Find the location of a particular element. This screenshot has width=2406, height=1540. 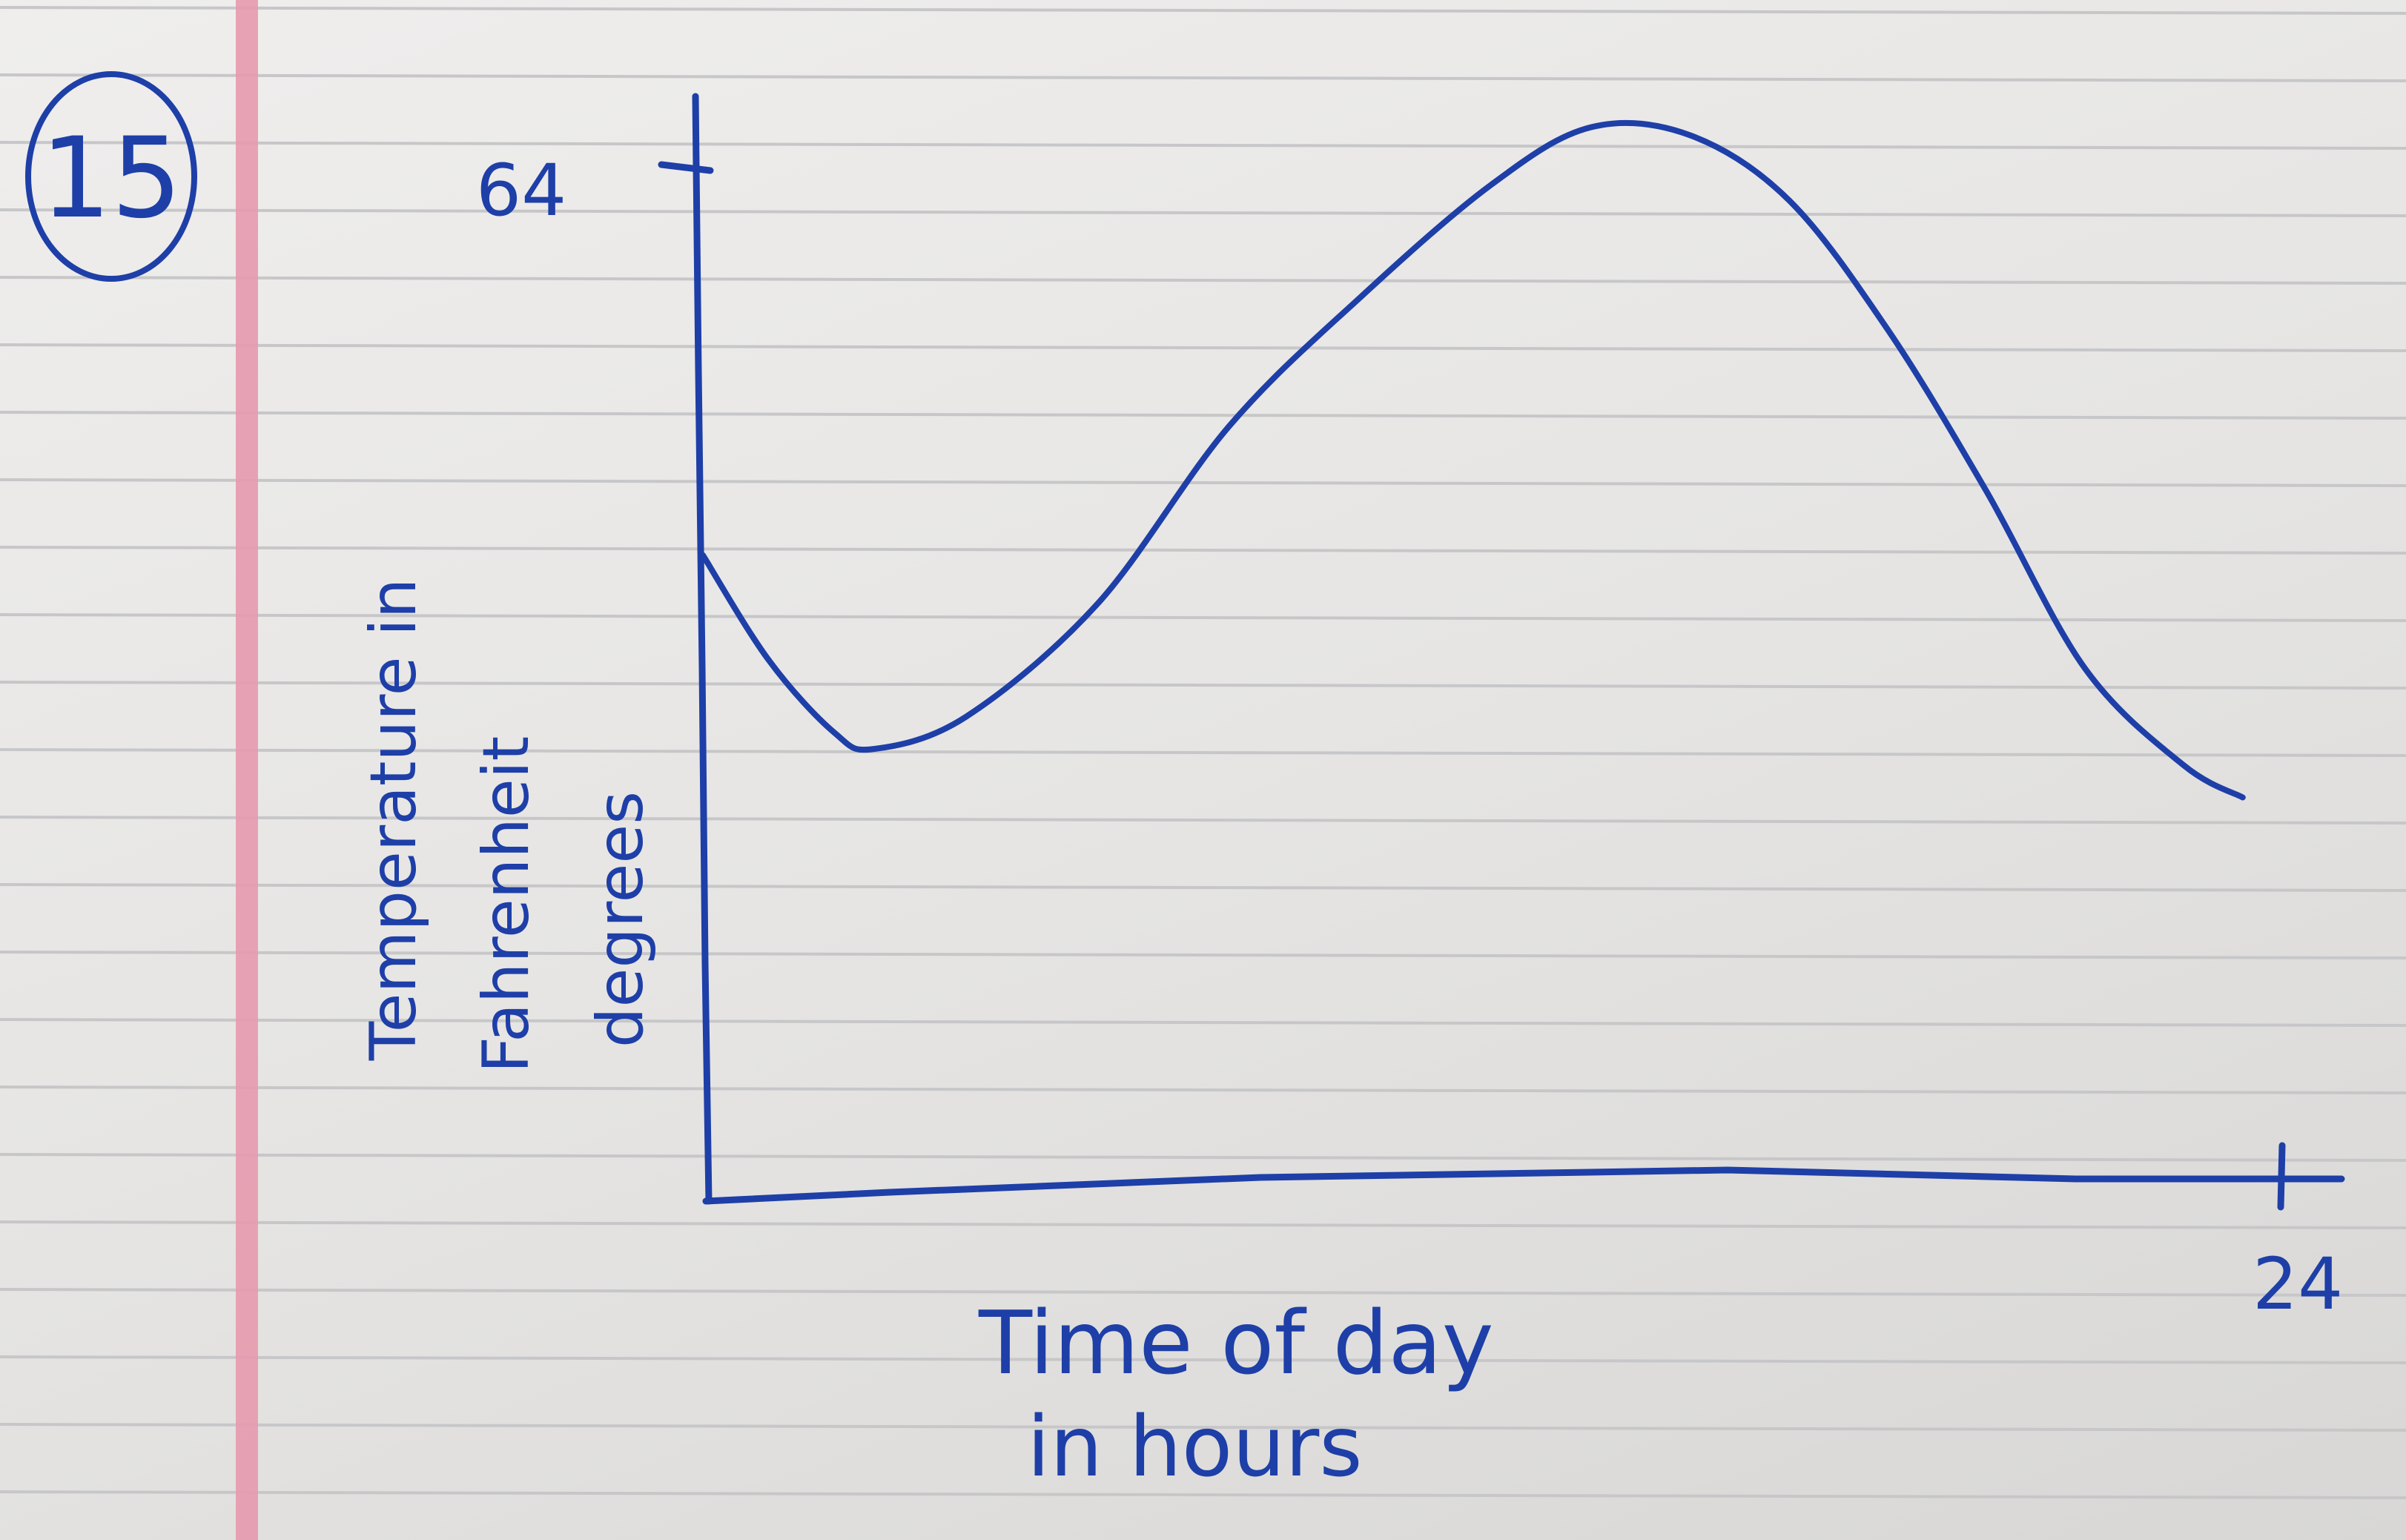

x-axis-label-line2: in hours is located at coordinates (1195, 1447).